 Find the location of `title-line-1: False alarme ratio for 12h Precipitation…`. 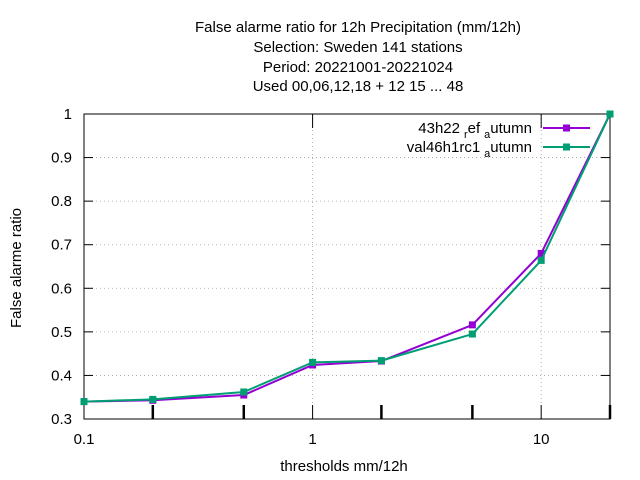

title-line-1: False alarme ratio for 12h Precipitation… is located at coordinates (358, 27).